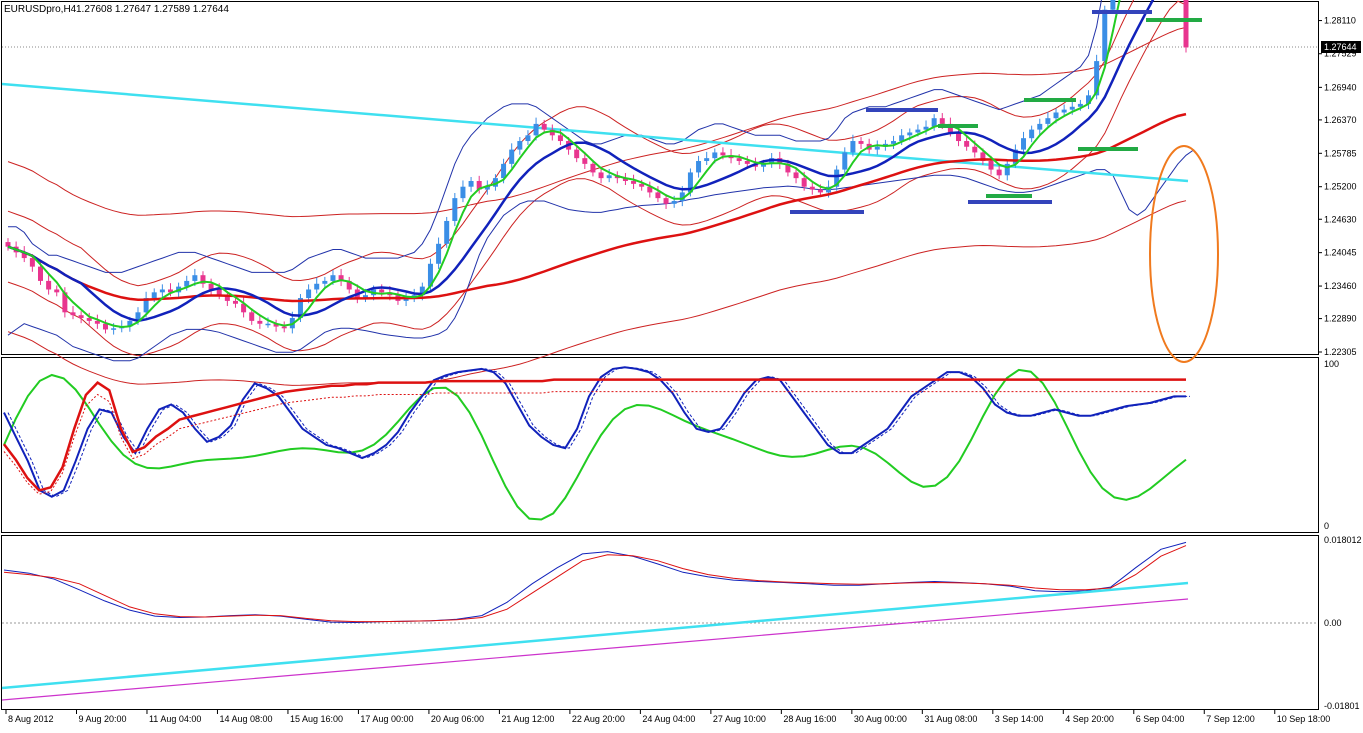 The height and width of the screenshot is (733, 1363). I want to click on time-tick-label: 22 Aug 20:00, so click(598, 719).